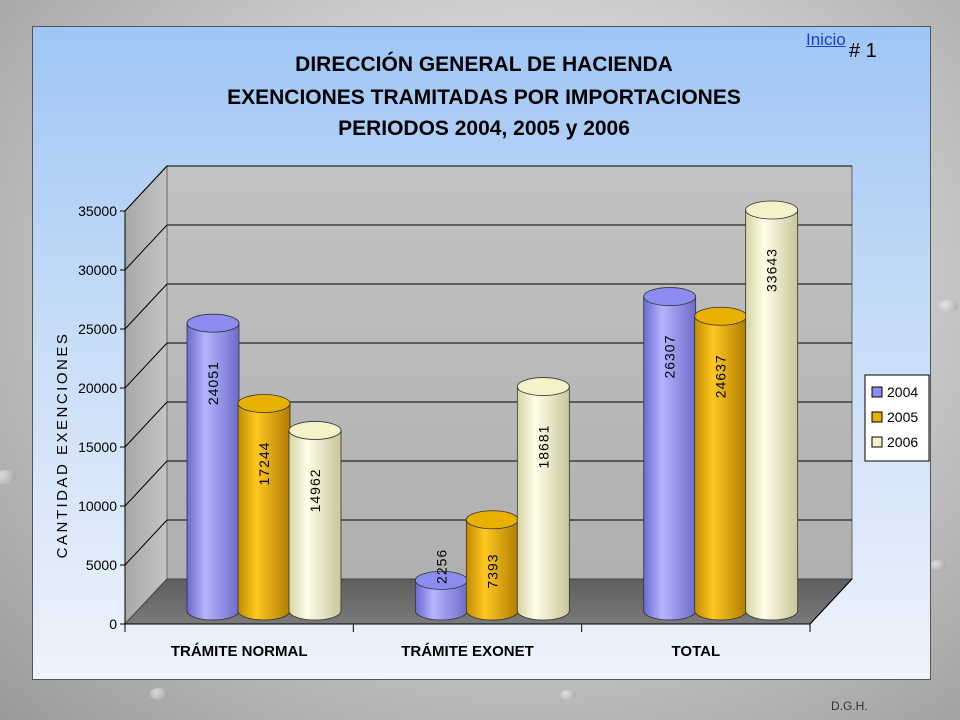 This screenshot has height=720, width=960. Describe the element at coordinates (484, 64) in the screenshot. I see `chart-title-line: DIRECCIÓN GENERAL DE HACIENDA` at that location.